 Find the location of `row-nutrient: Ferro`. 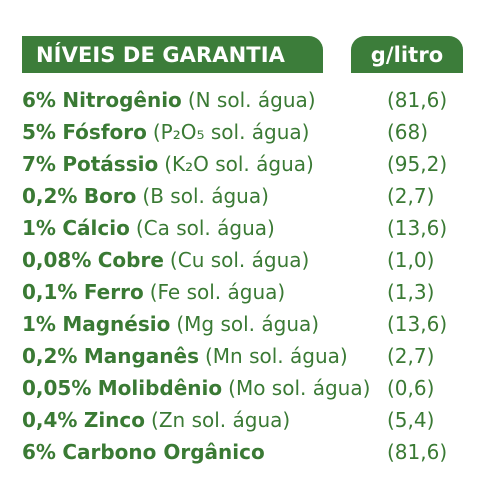

row-nutrient: Ferro is located at coordinates (113, 292).